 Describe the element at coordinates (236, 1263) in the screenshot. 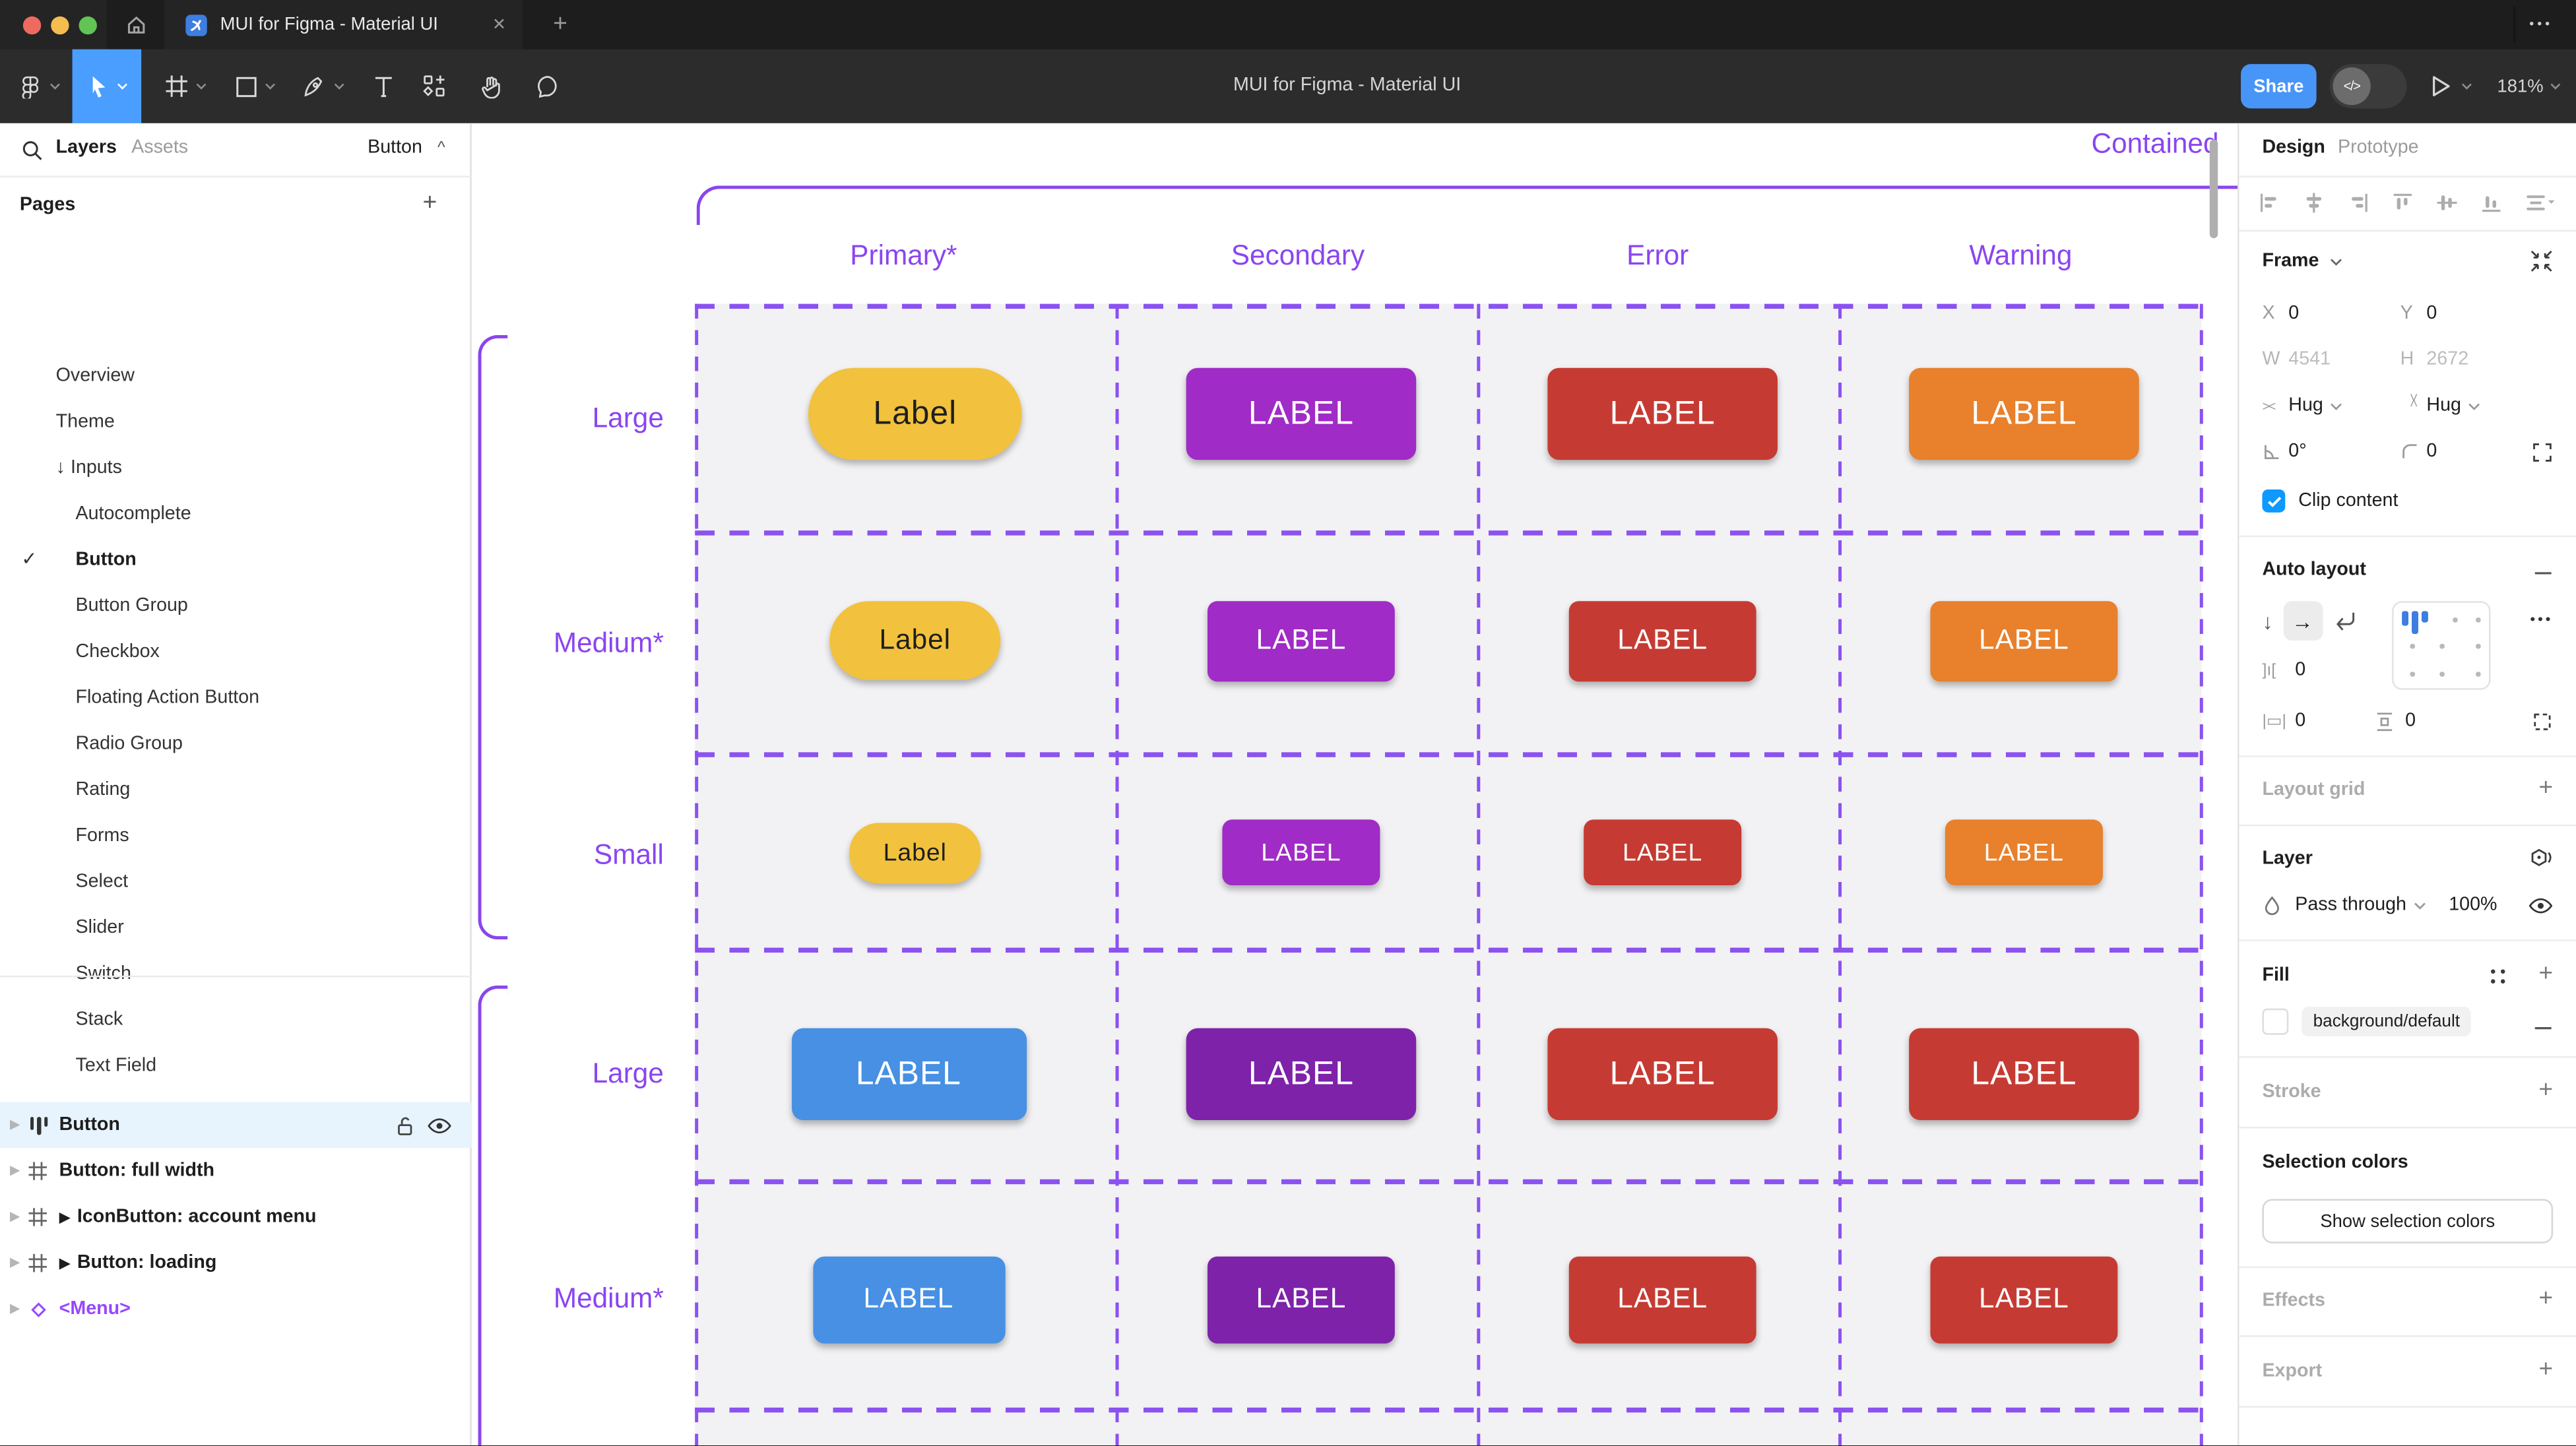

I see `layer-row: ▶ ▶ Button: loading` at that location.